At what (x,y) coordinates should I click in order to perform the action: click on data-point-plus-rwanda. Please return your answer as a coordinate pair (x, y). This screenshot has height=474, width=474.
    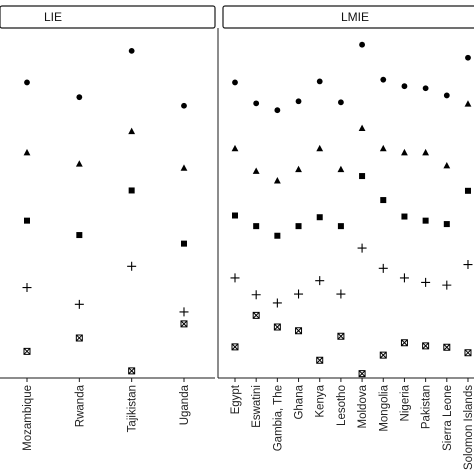
    Looking at the image, I should click on (79, 304).